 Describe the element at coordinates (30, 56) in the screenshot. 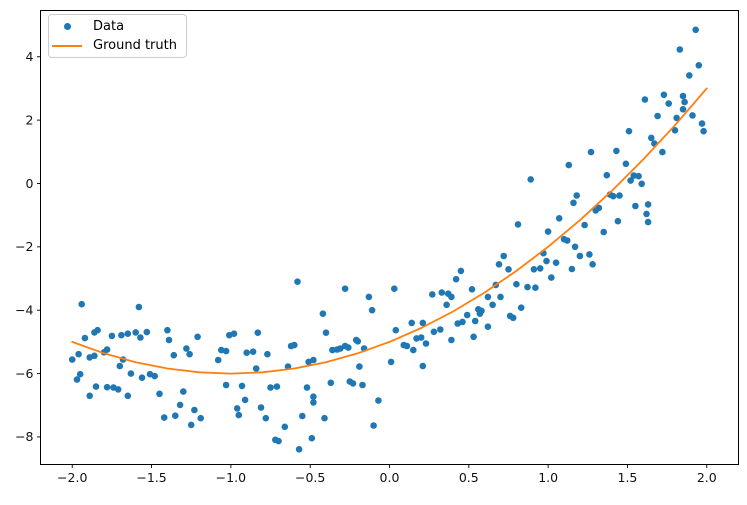

I see `y-tick-label: 4` at that location.